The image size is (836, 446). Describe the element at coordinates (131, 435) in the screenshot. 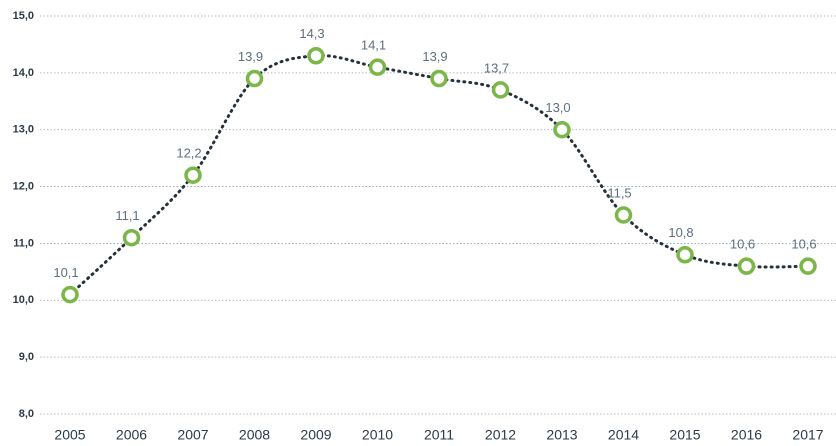

I see `x-tick-label: 2006` at that location.